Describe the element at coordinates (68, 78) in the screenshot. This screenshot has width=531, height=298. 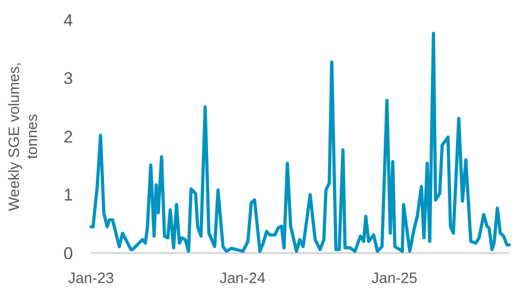
I see `y-tick-label: 3` at that location.